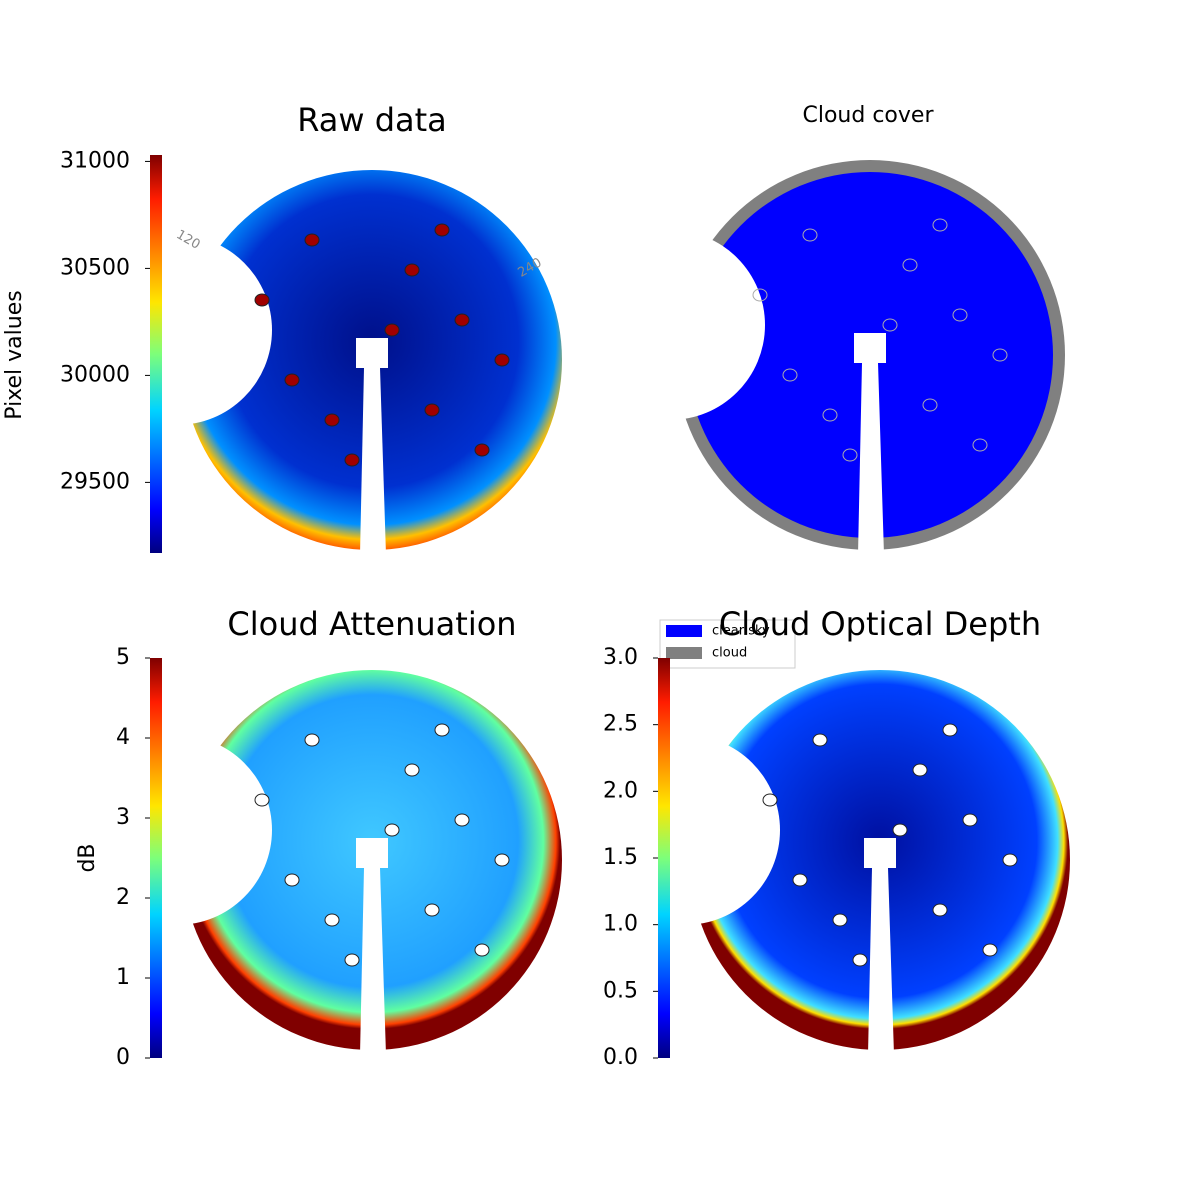  What do you see at coordinates (620, 924) in the screenshot?
I see `colorbar-tick-label: 1.0` at bounding box center [620, 924].